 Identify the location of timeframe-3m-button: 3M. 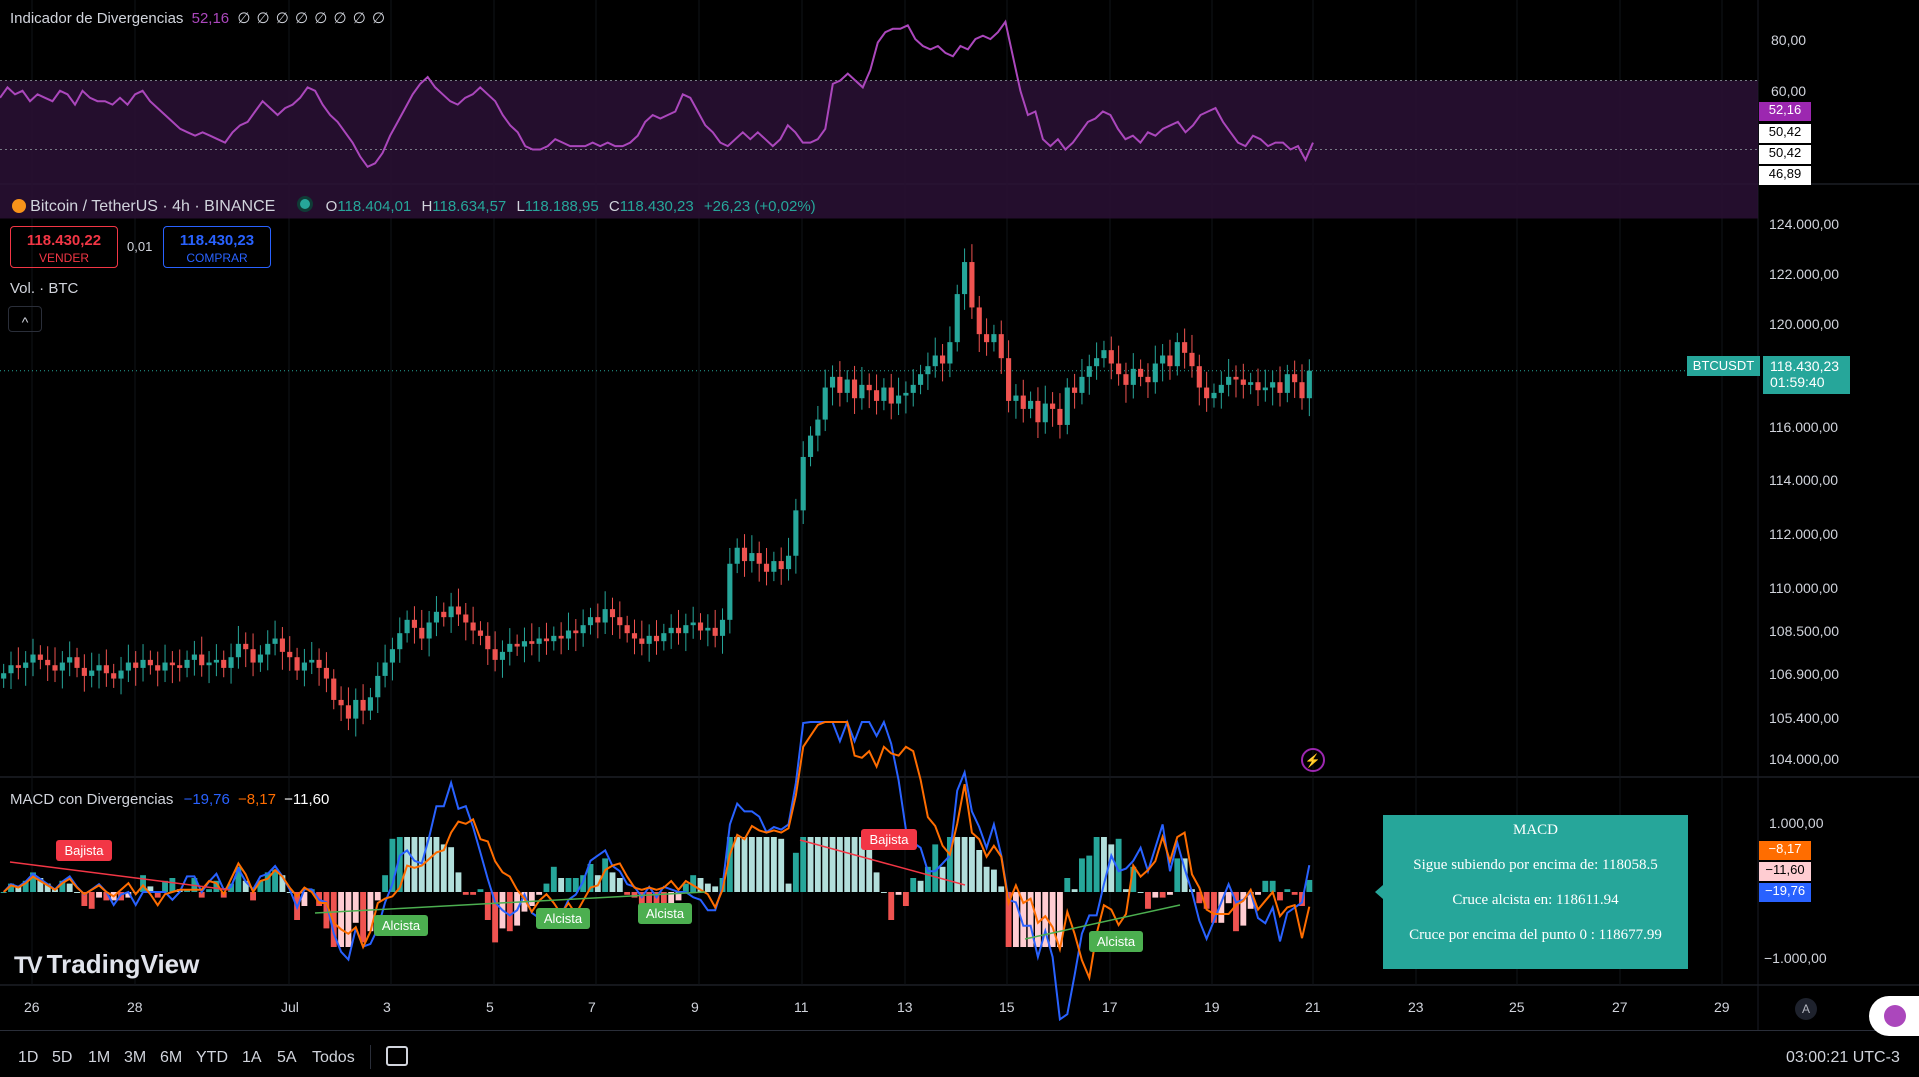
(135, 1057).